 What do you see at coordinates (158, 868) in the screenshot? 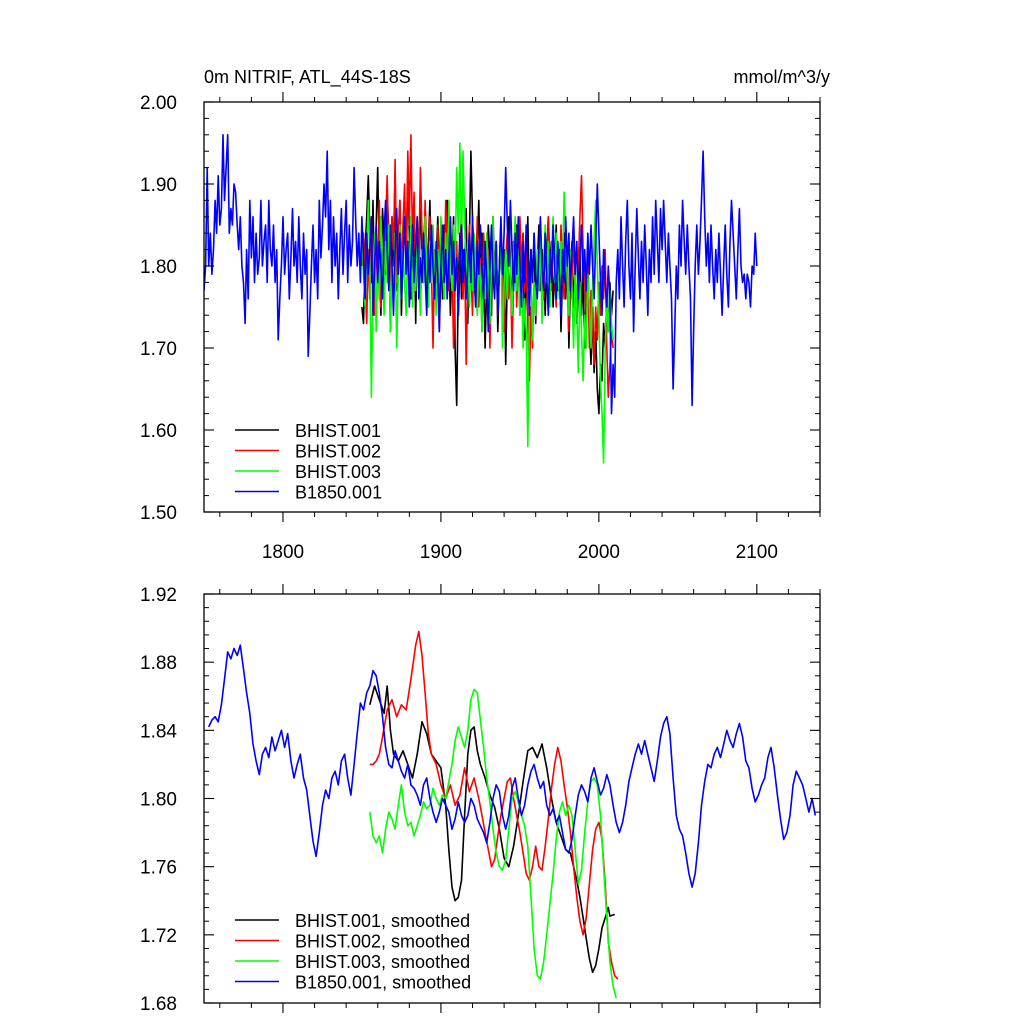
I see `y-tick-label: 1.76` at bounding box center [158, 868].